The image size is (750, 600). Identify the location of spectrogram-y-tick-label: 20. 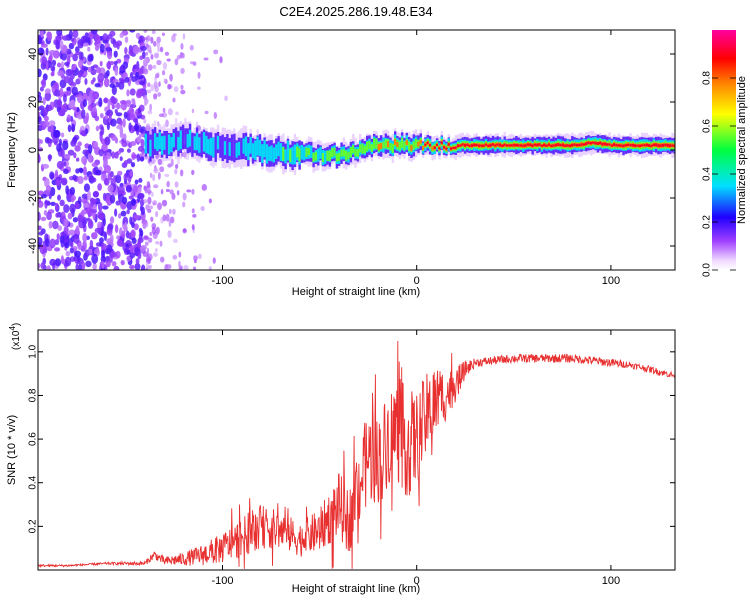
(33, 102).